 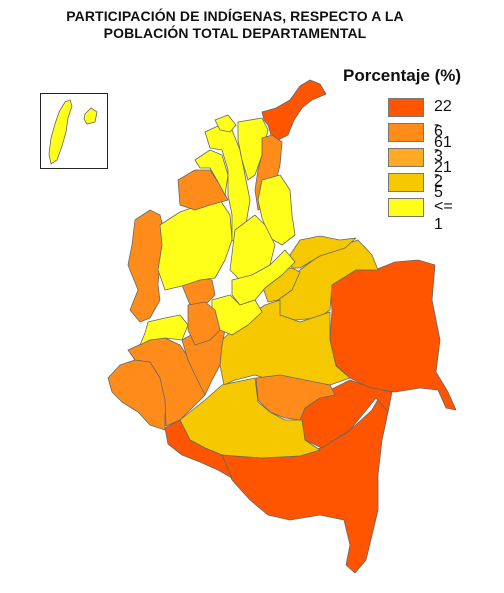 What do you see at coordinates (393, 335) in the screenshot?
I see `region-guainia` at bounding box center [393, 335].